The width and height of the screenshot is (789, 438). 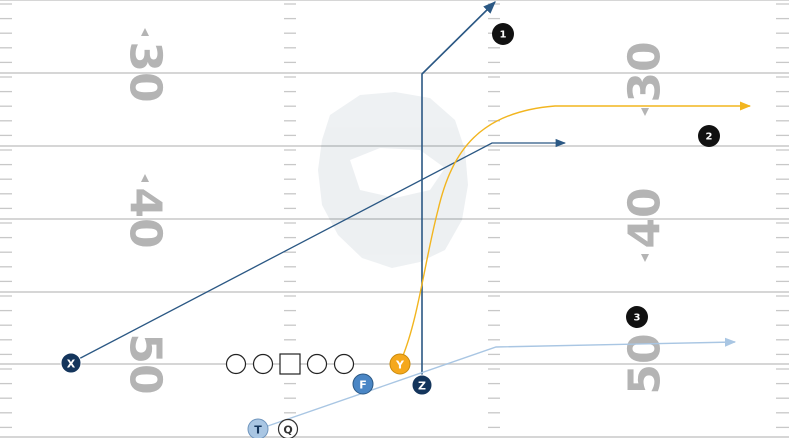 I want to click on route-badge-1-label: 1, so click(x=503, y=35).